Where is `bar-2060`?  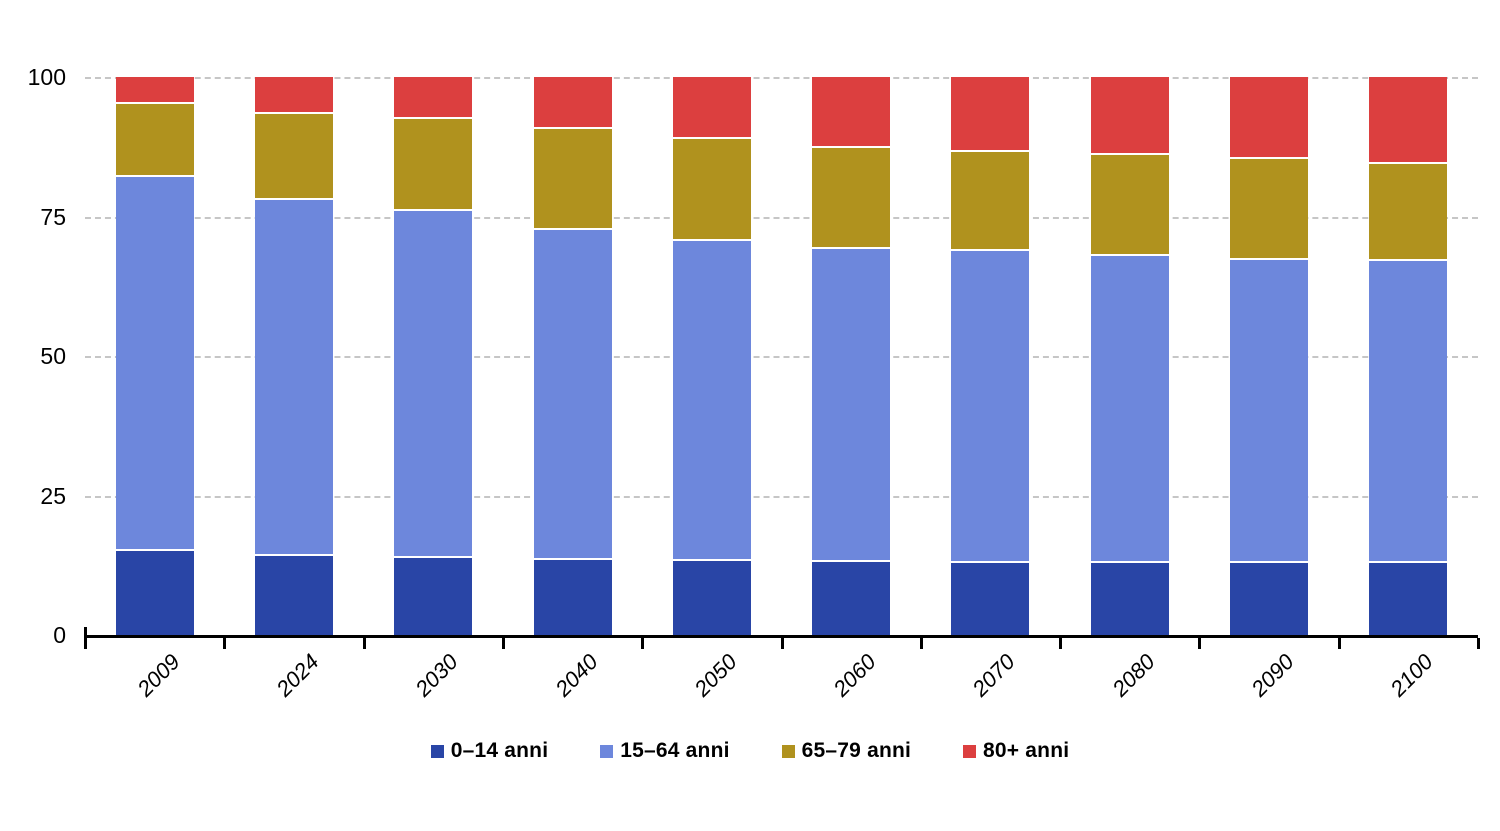 bar-2060 is located at coordinates (851, 356).